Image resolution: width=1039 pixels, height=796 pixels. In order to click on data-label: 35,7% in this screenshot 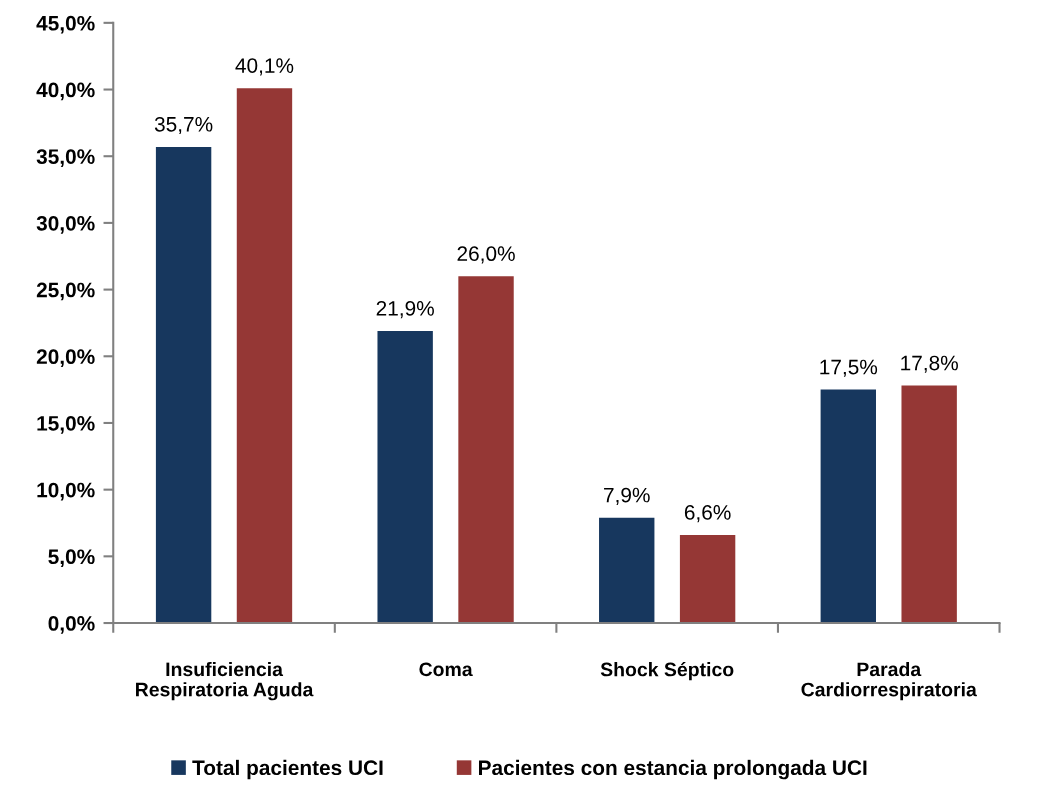, I will do `click(183, 125)`.